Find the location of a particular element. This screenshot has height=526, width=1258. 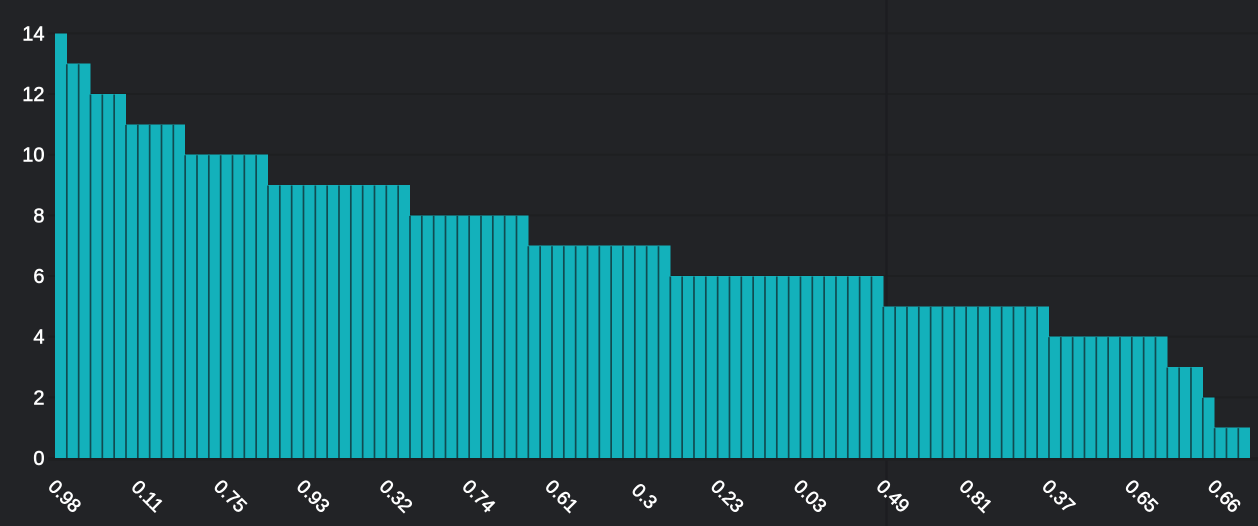

svg-text: 14 is located at coordinates (33, 34).